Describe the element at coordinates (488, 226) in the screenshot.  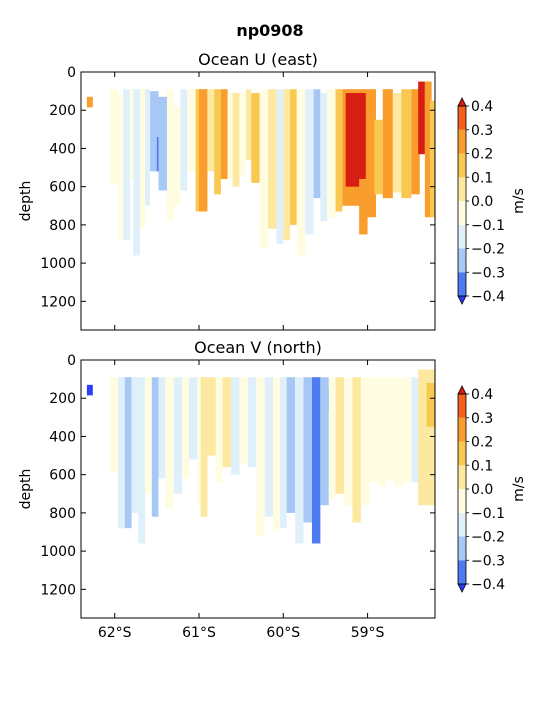
I see `colorbar-tick-label: −0.1` at that location.